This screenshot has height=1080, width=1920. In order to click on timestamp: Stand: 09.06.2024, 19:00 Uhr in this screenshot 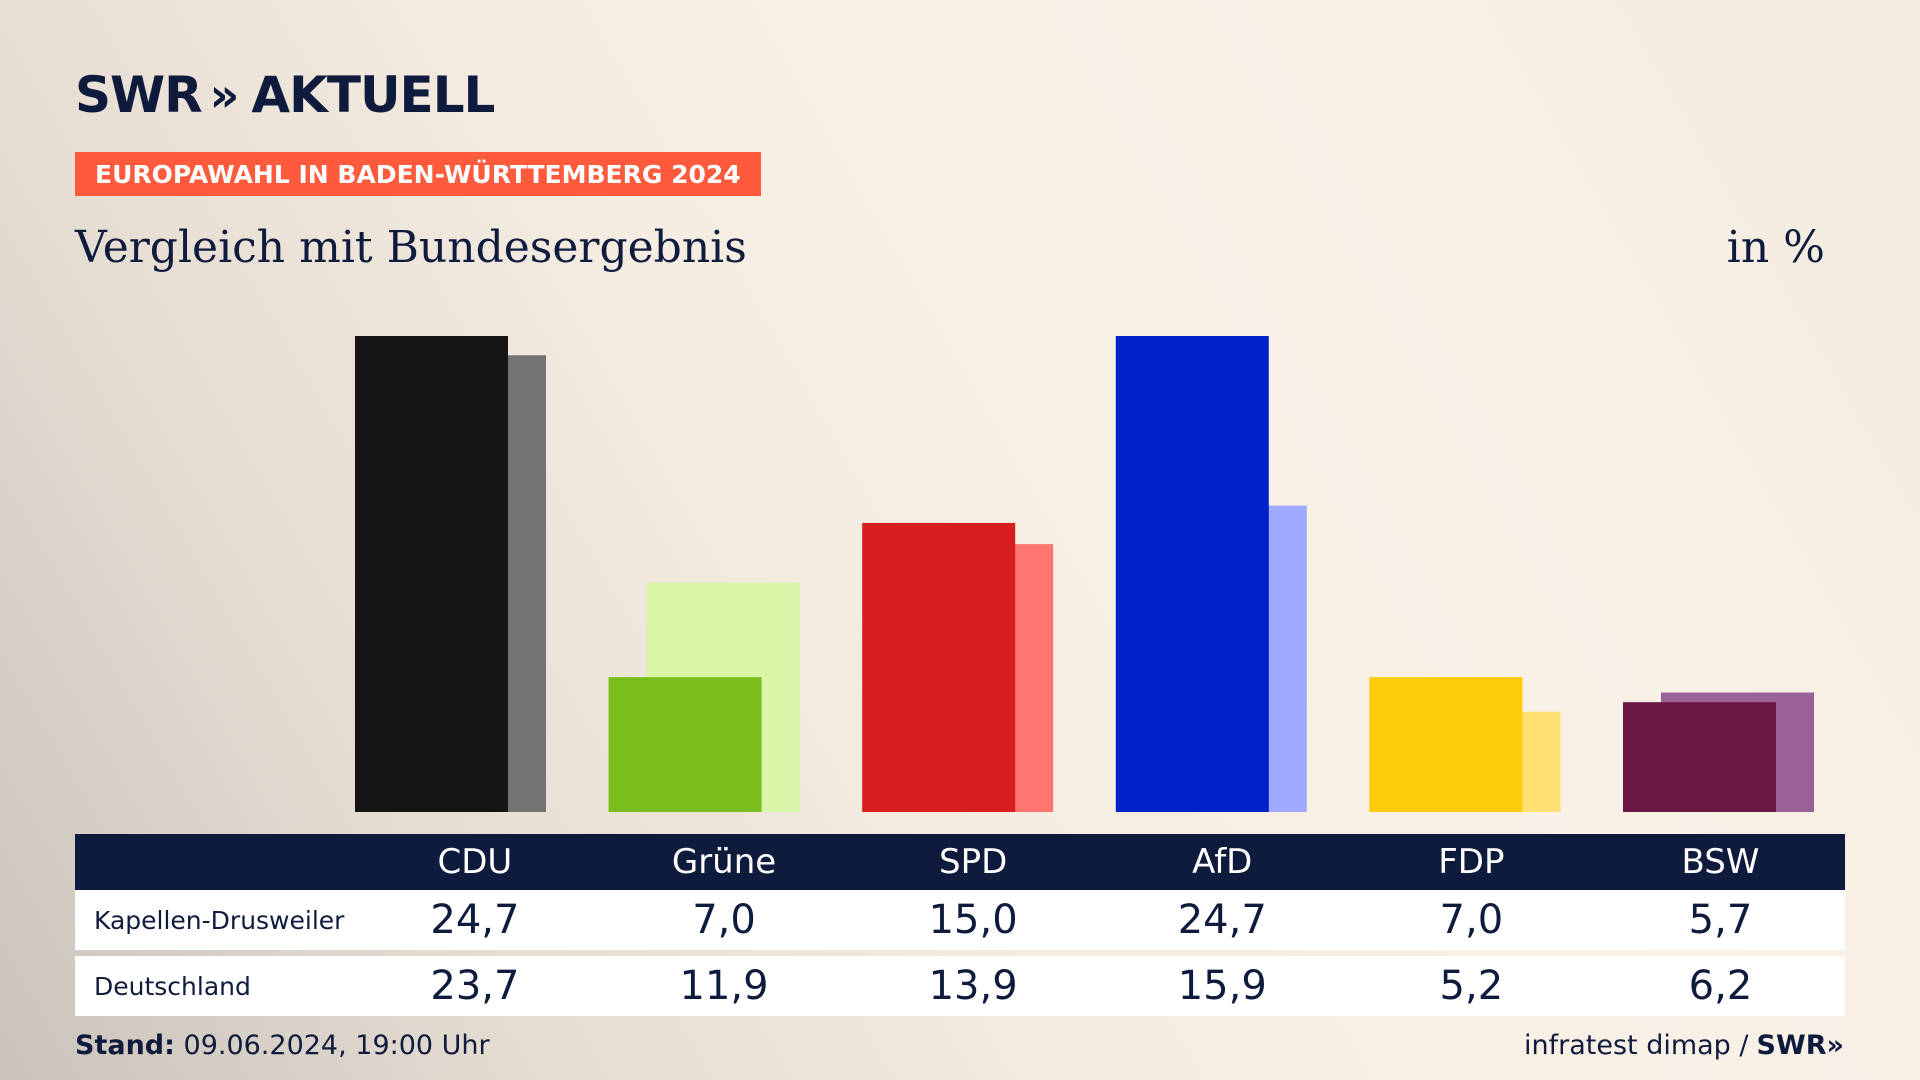, I will do `click(282, 1045)`.